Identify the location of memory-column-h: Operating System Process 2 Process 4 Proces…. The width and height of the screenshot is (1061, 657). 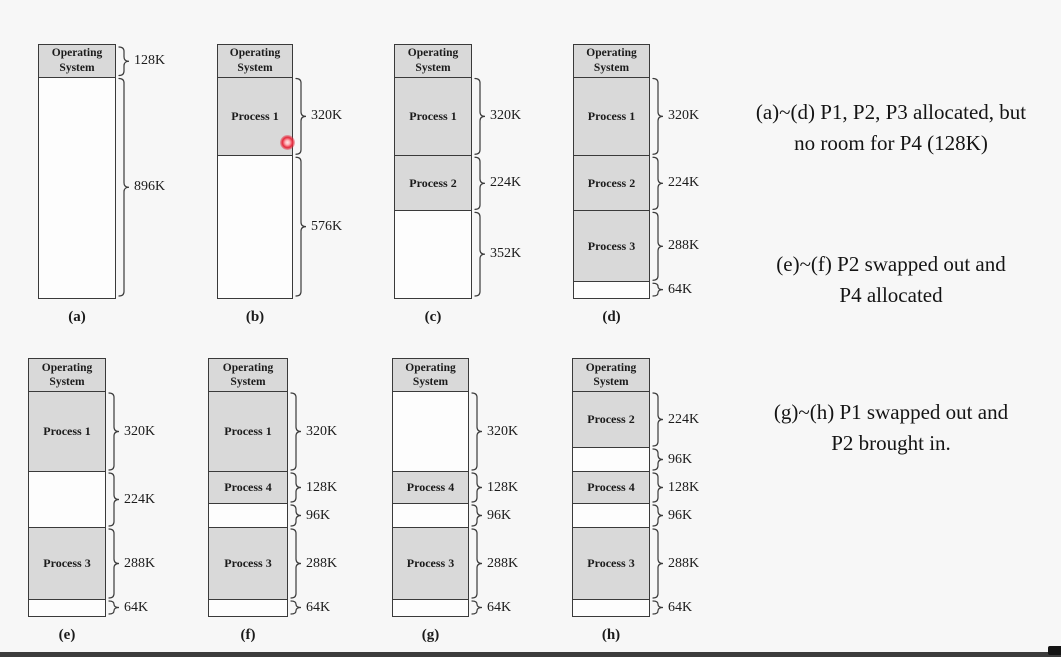
(611, 487).